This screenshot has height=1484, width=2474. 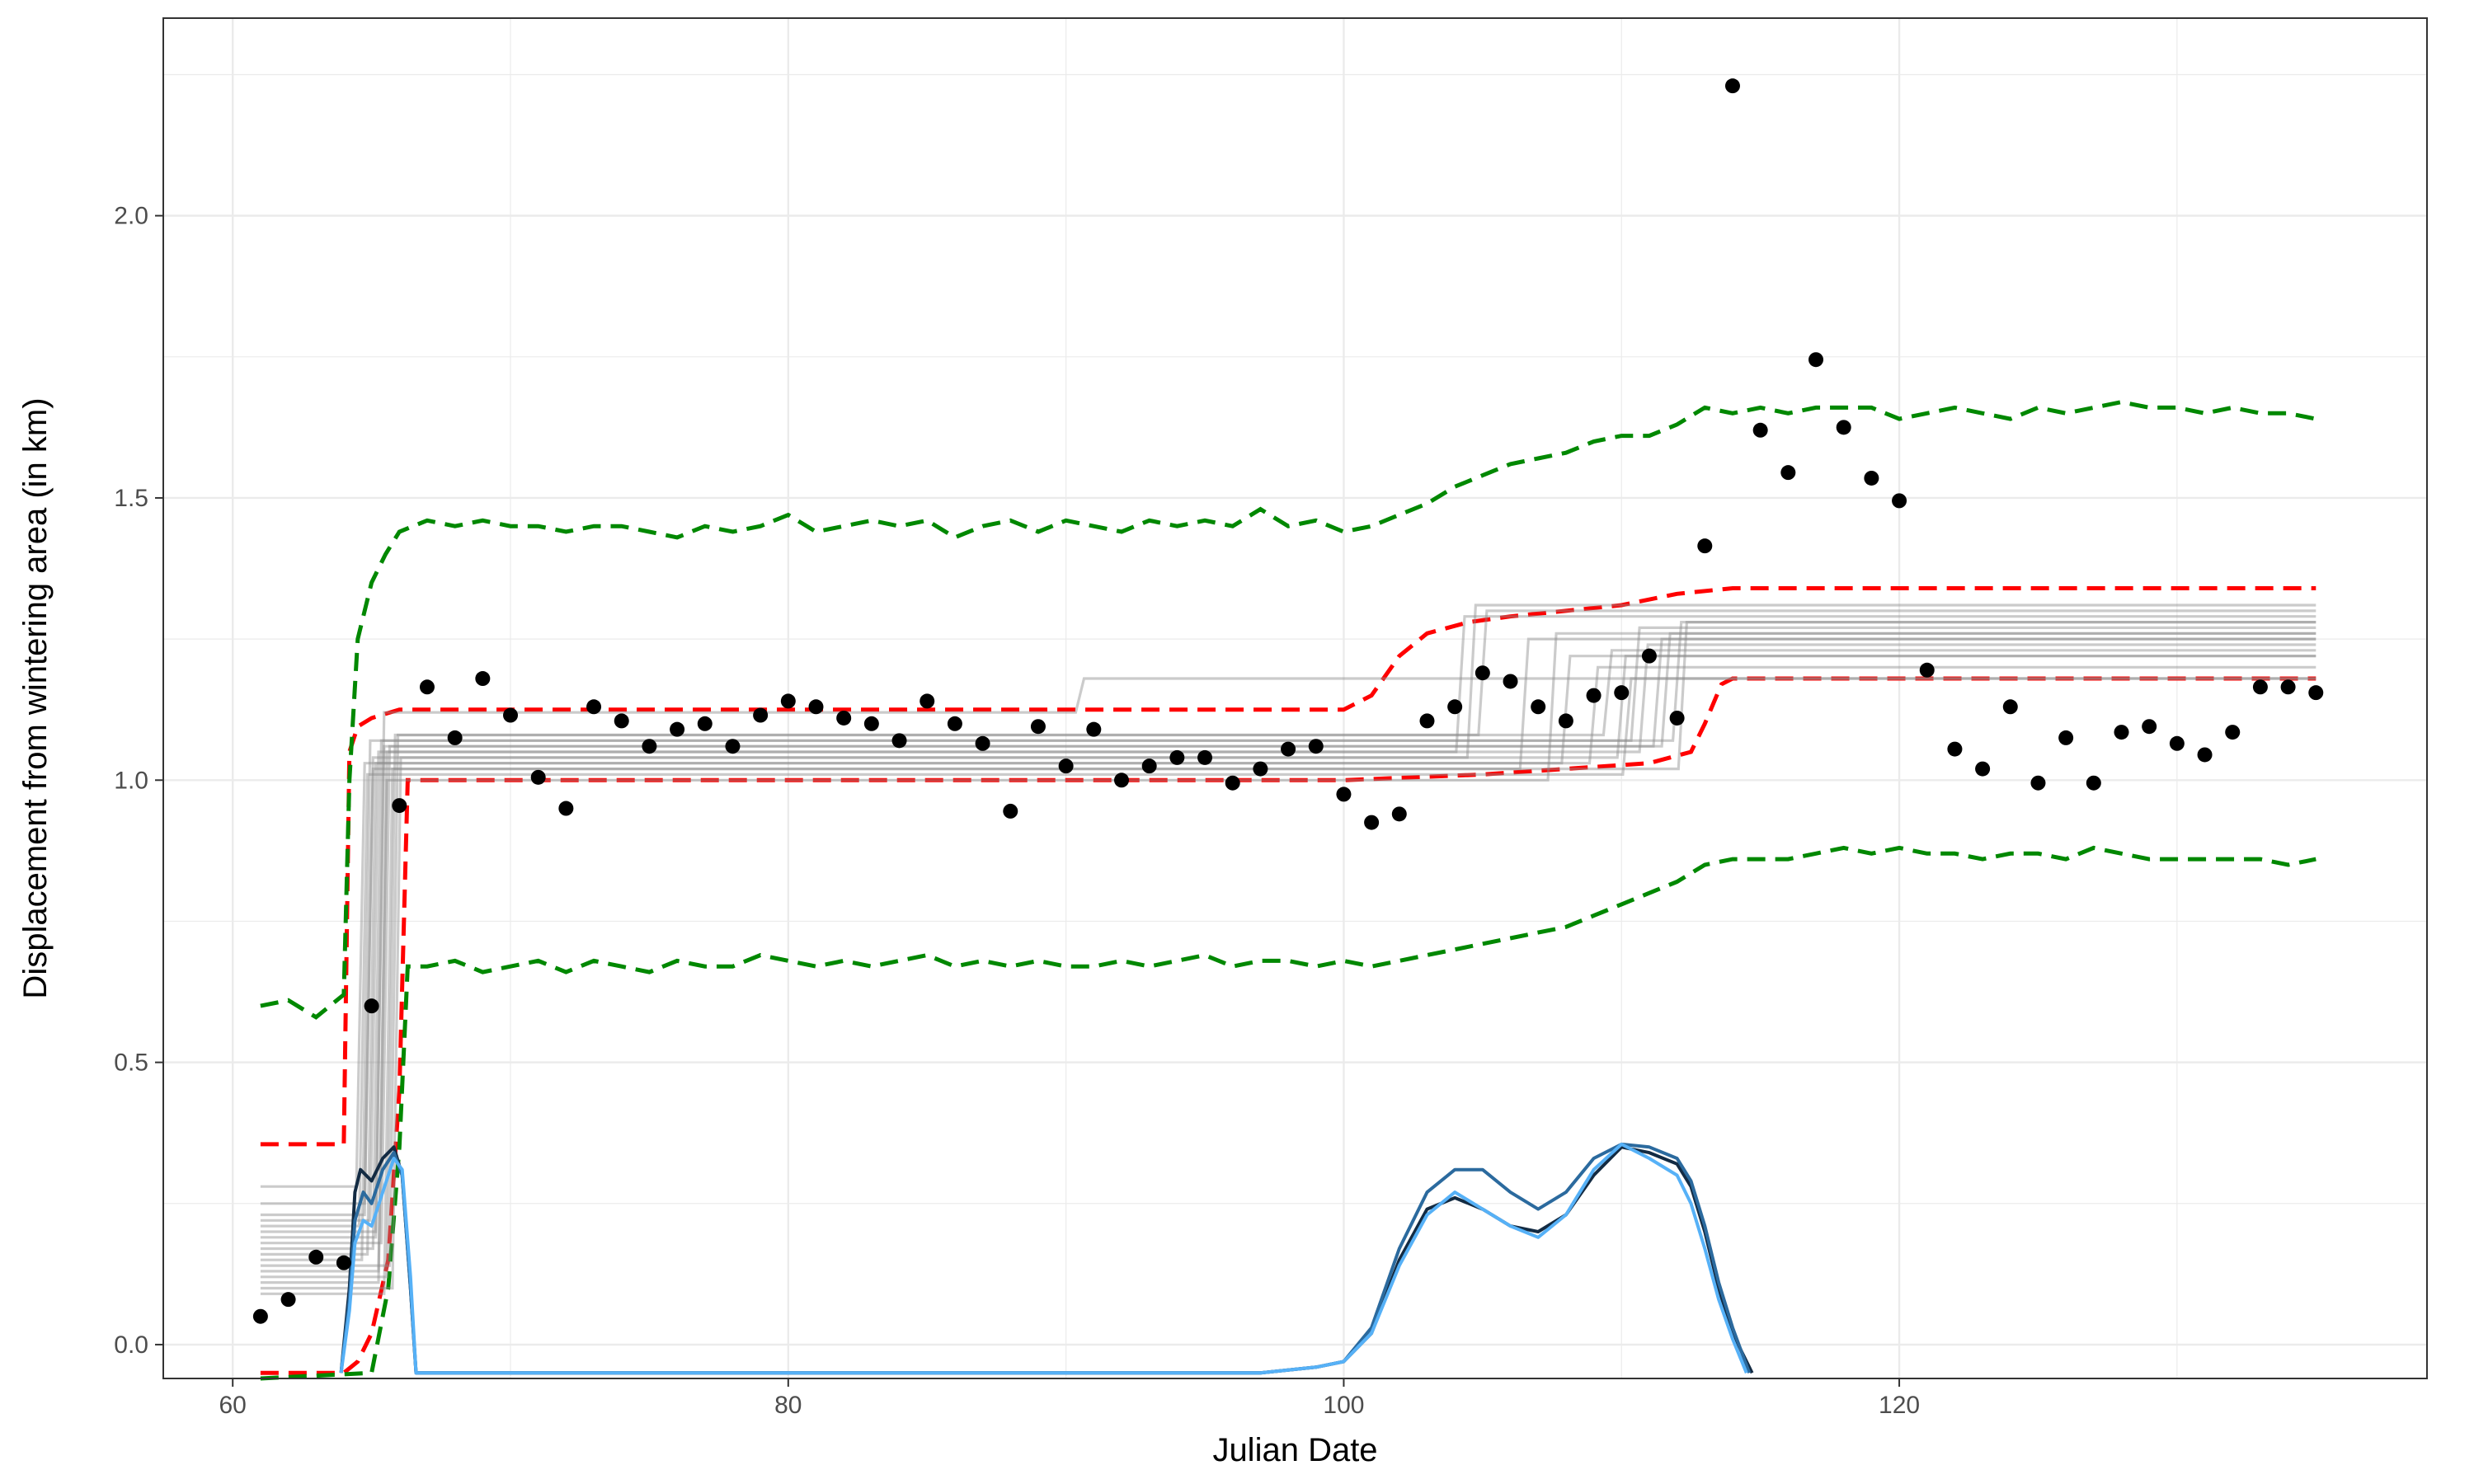 I want to click on x-tick-label: 120, so click(x=1899, y=1405).